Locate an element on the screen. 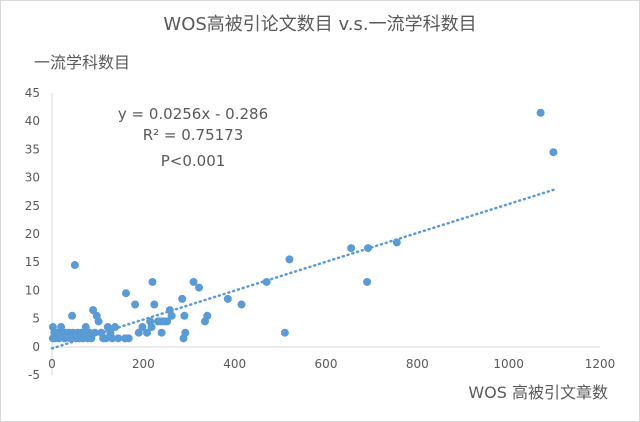  y-tick-label: 5 is located at coordinates (36, 319).